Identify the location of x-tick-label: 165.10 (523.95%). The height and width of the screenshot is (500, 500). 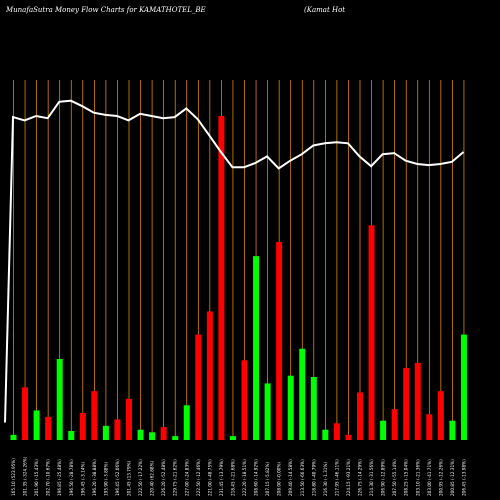
(13, 477).